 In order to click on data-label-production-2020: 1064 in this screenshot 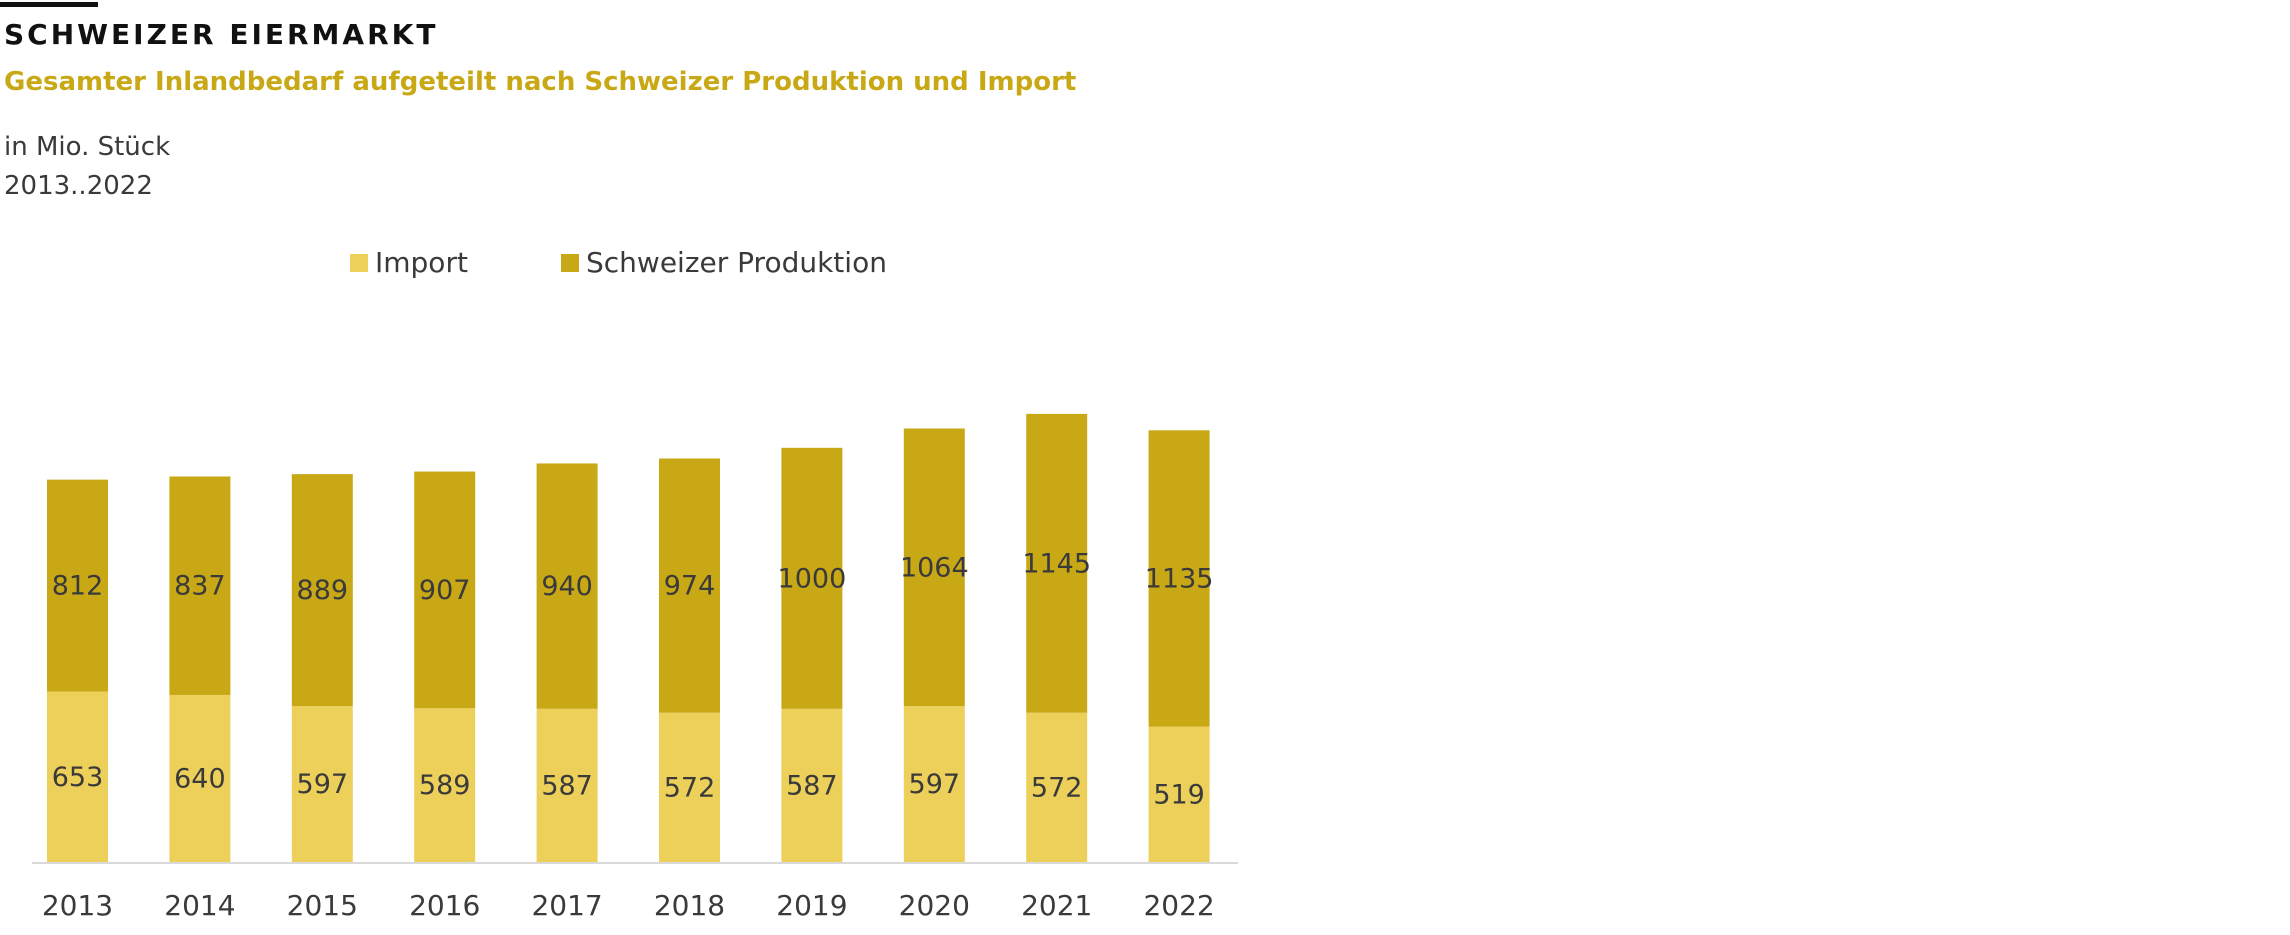, I will do `click(934, 567)`.